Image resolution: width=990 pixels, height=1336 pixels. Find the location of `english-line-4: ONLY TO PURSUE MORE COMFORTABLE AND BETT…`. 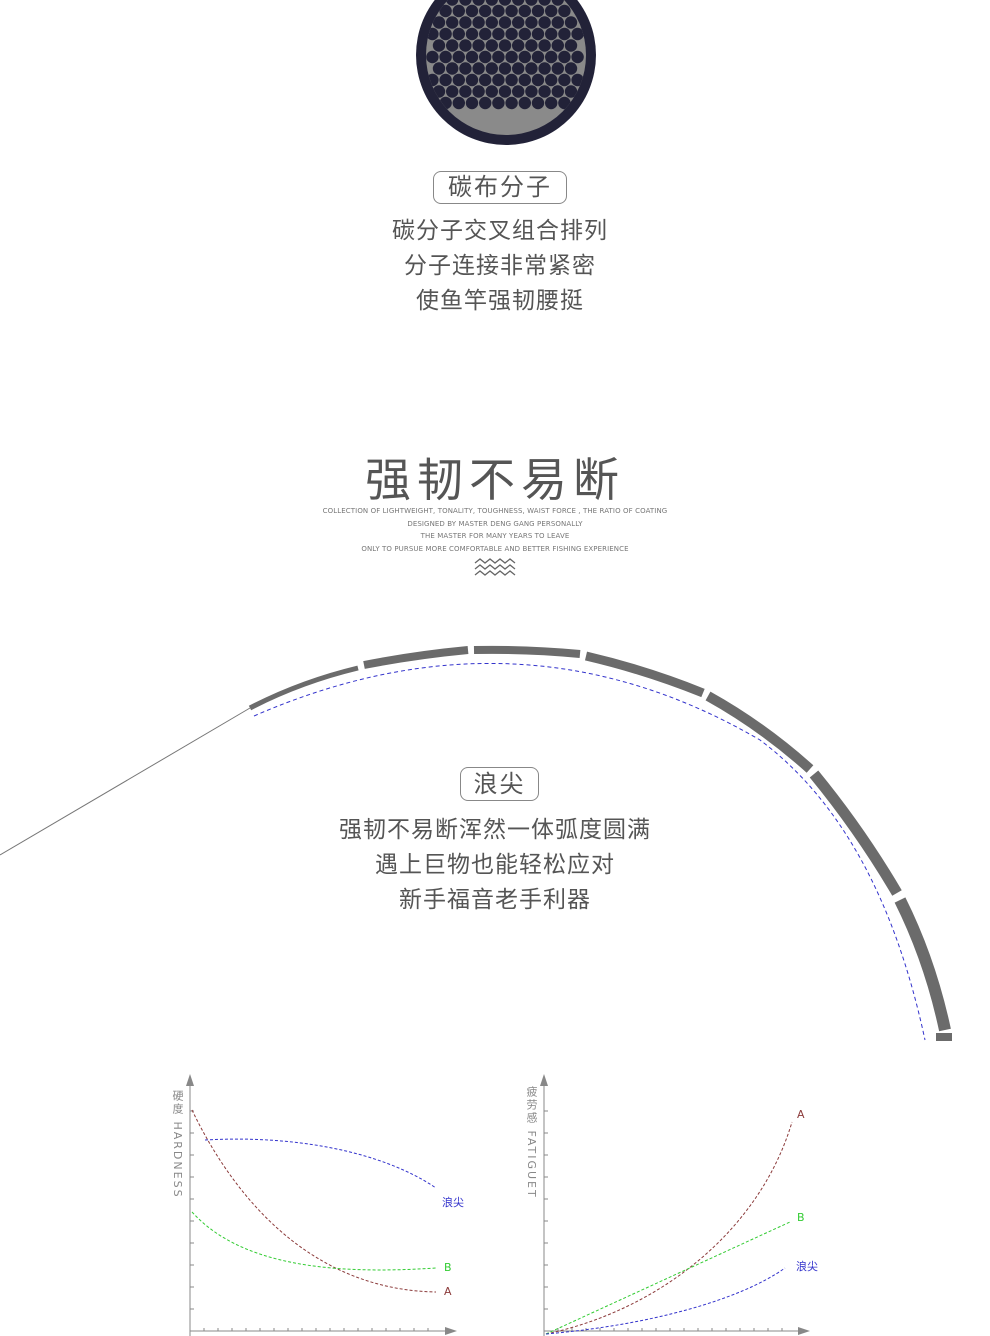

english-line-4: ONLY TO PURSUE MORE COMFORTABLE AND BETT… is located at coordinates (495, 548).